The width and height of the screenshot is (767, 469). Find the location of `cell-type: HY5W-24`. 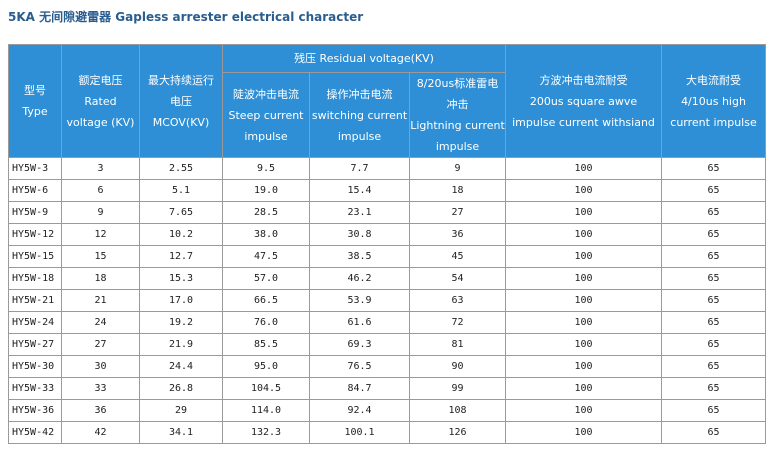

cell-type: HY5W-24 is located at coordinates (35, 322).